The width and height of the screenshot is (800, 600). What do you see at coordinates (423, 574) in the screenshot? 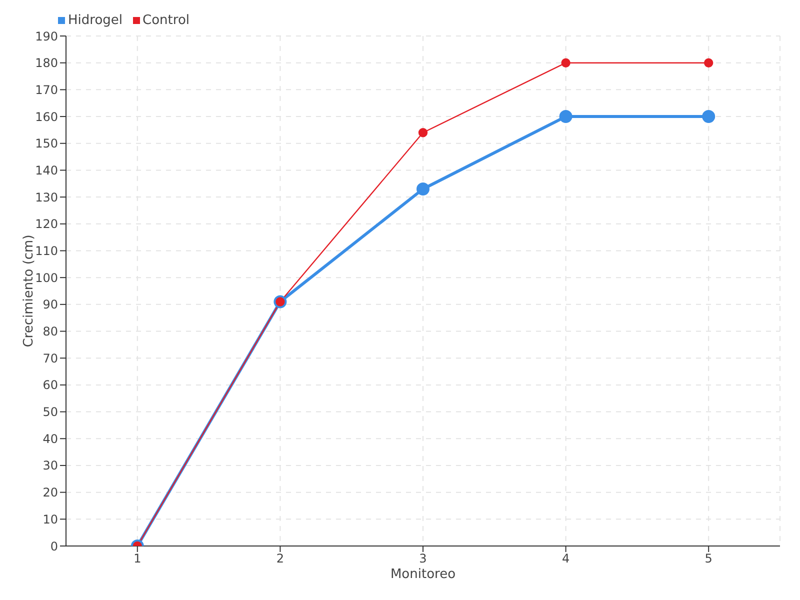
I see `x-axis-title: Monitoreo` at bounding box center [423, 574].